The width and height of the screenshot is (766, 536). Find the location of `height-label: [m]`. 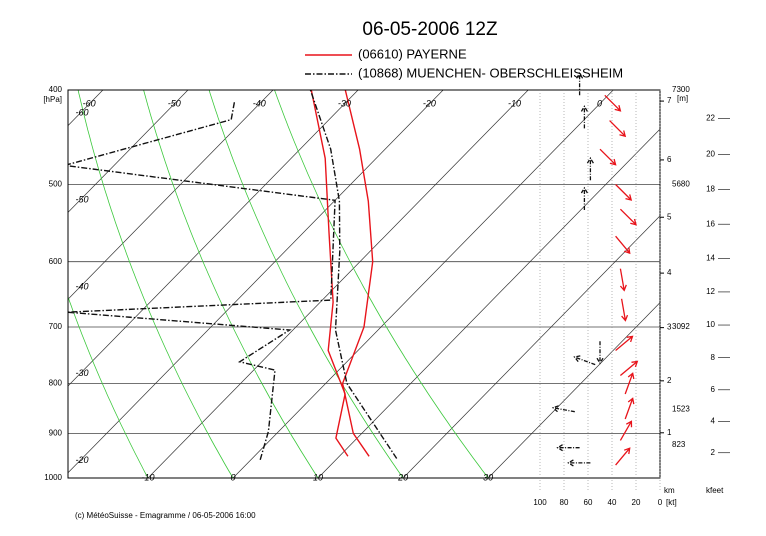

height-label: [m] is located at coordinates (682, 98).